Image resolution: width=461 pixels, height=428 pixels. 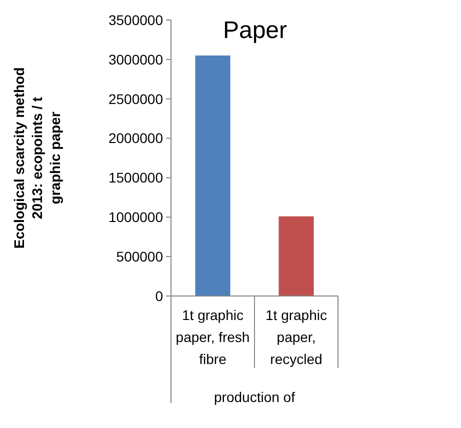 What do you see at coordinates (136, 20) in the screenshot?
I see `y-tick-label: 3500000` at bounding box center [136, 20].